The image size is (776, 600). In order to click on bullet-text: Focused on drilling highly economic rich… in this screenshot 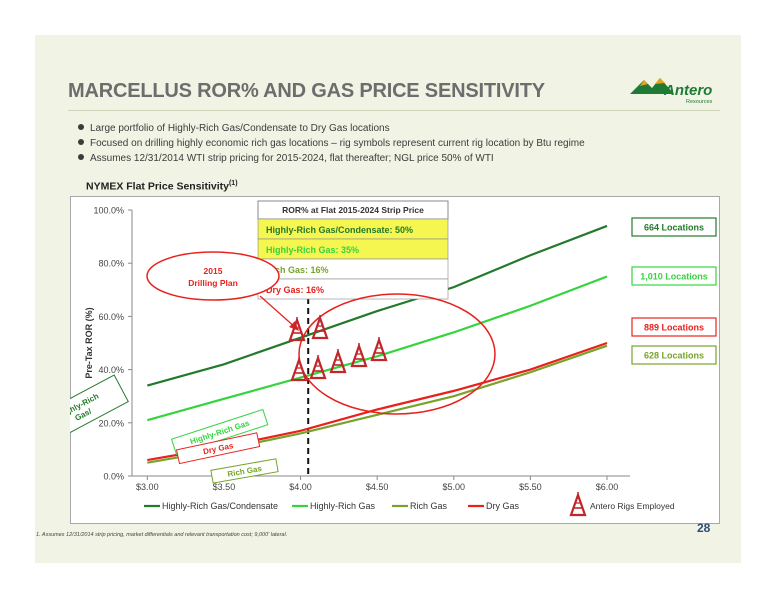, I will do `click(337, 143)`.